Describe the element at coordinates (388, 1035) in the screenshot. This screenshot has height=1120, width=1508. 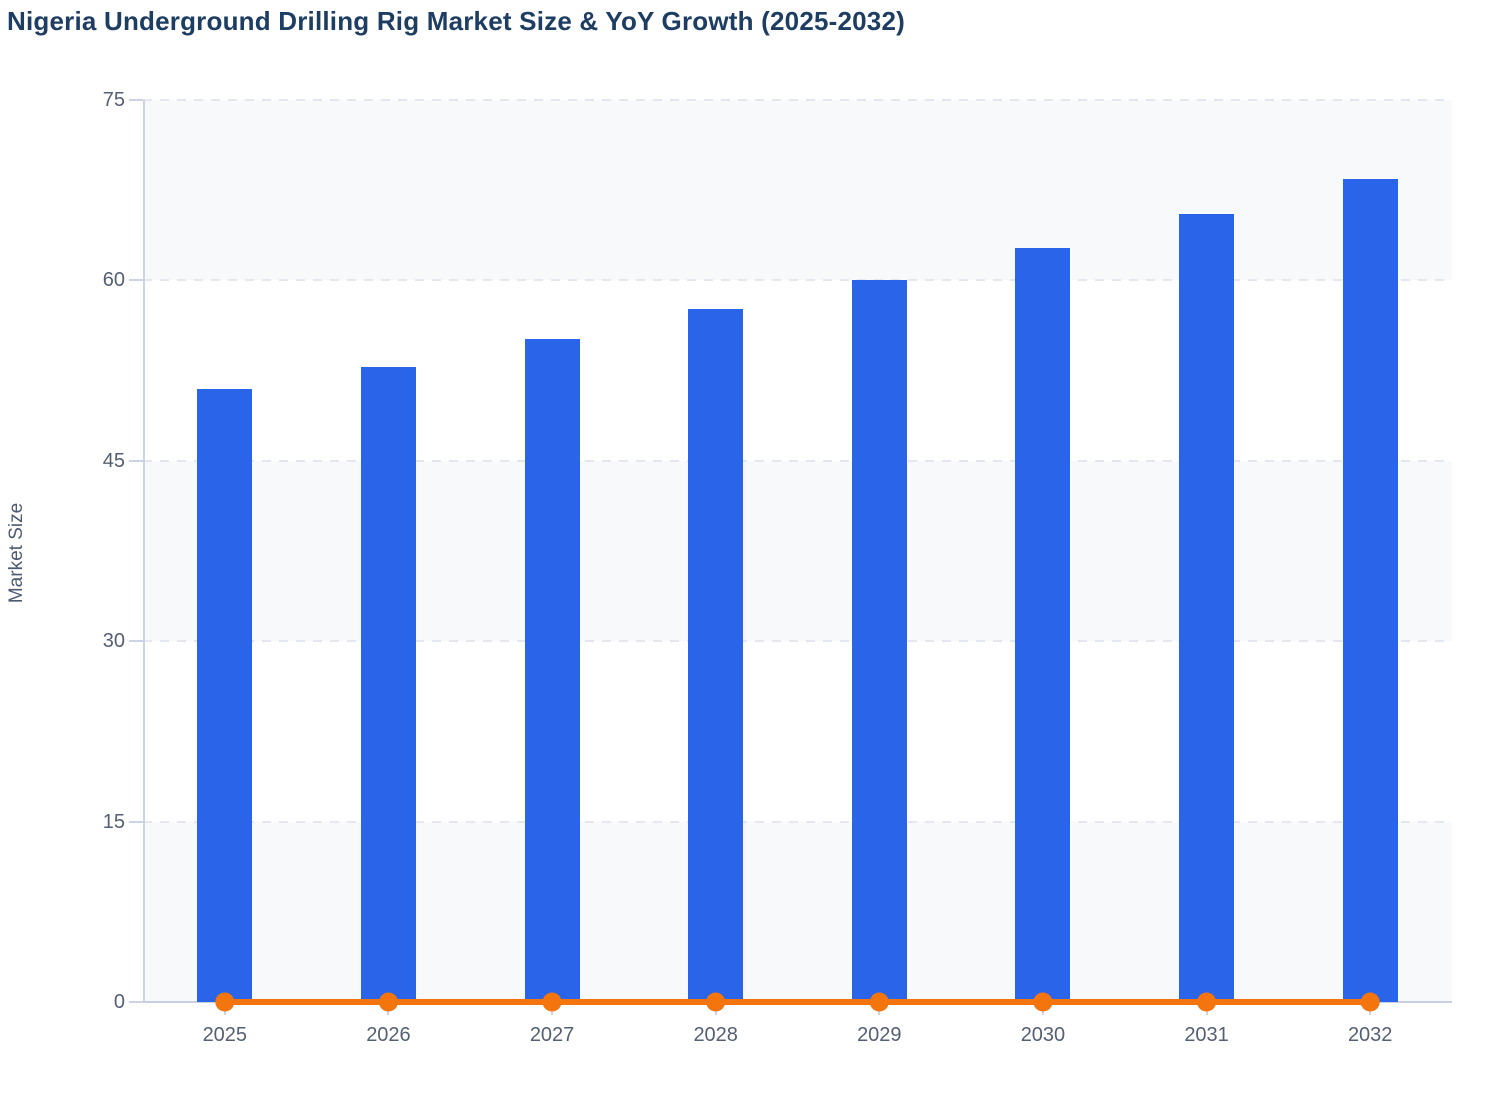
I see `x-tick-label: 2026` at that location.